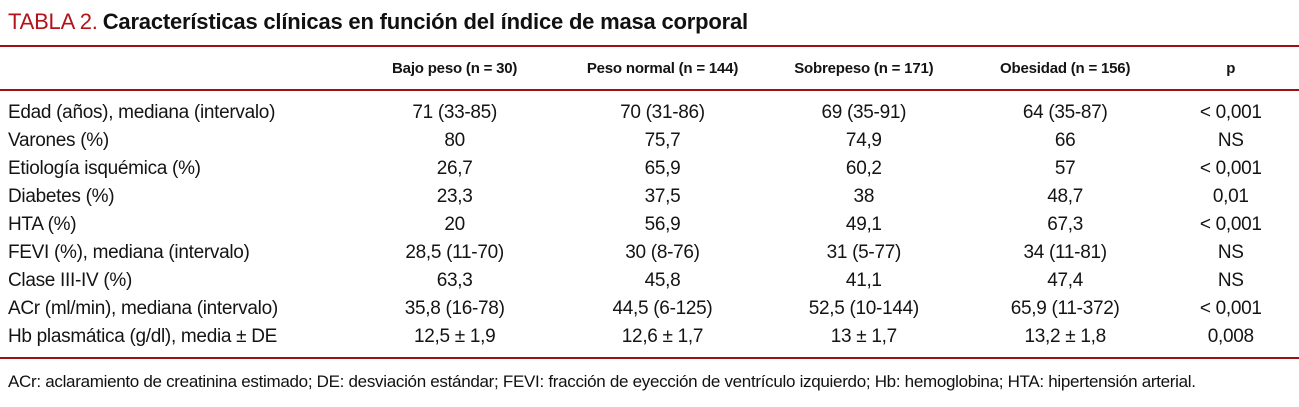  Describe the element at coordinates (142, 112) in the screenshot. I see `row-label: Edad (años), mediana (intervalo)` at that location.